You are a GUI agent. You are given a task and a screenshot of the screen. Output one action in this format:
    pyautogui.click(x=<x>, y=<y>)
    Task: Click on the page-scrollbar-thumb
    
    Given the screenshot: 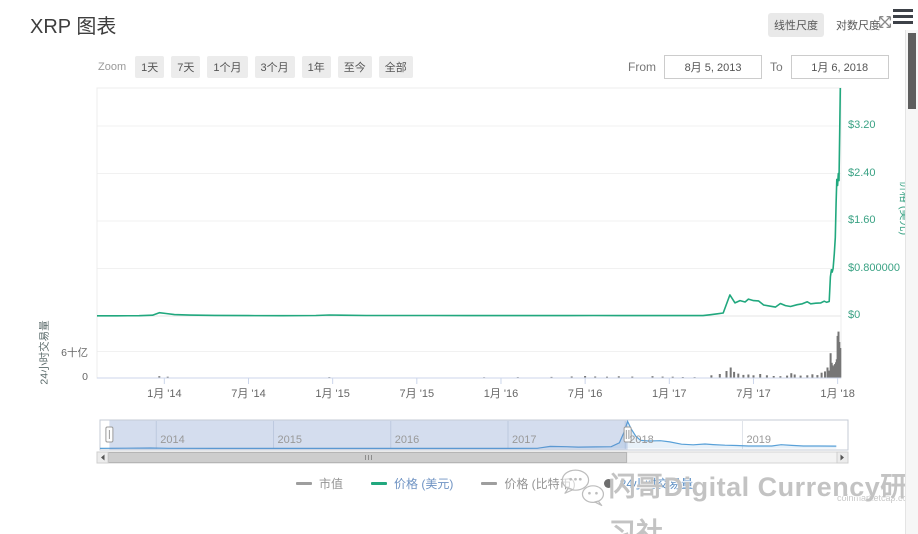 What is the action you would take?
    pyautogui.click(x=912, y=71)
    